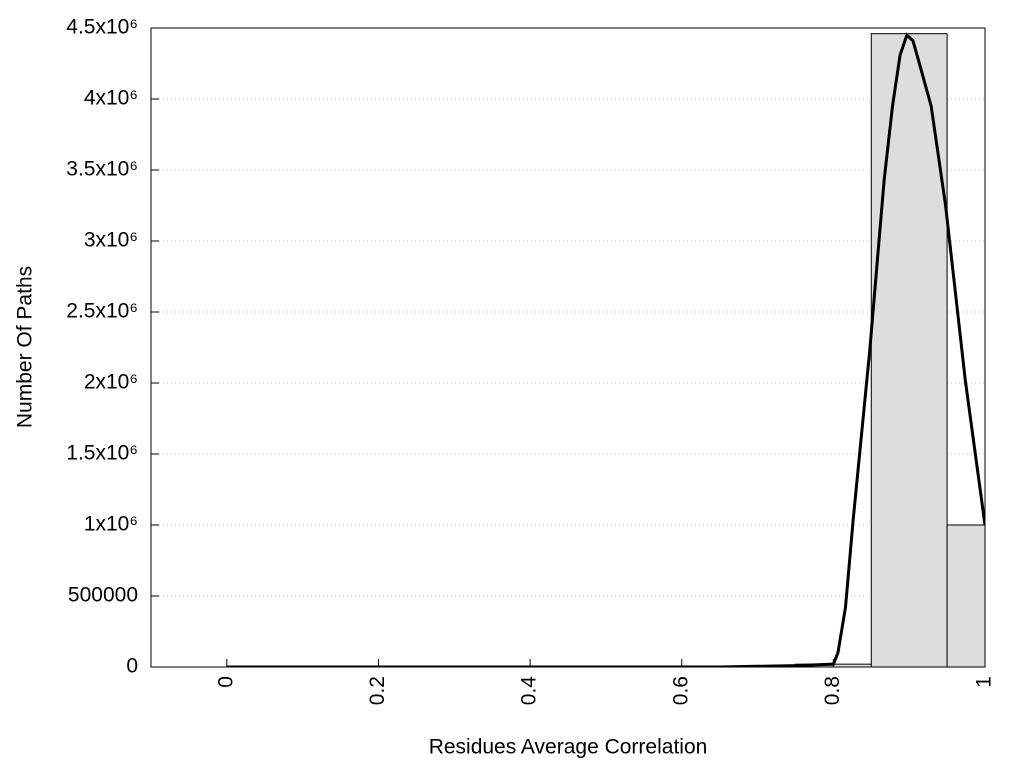 The width and height of the screenshot is (1024, 768). What do you see at coordinates (529, 691) in the screenshot?
I see `x-tick-label: 0.4` at bounding box center [529, 691].